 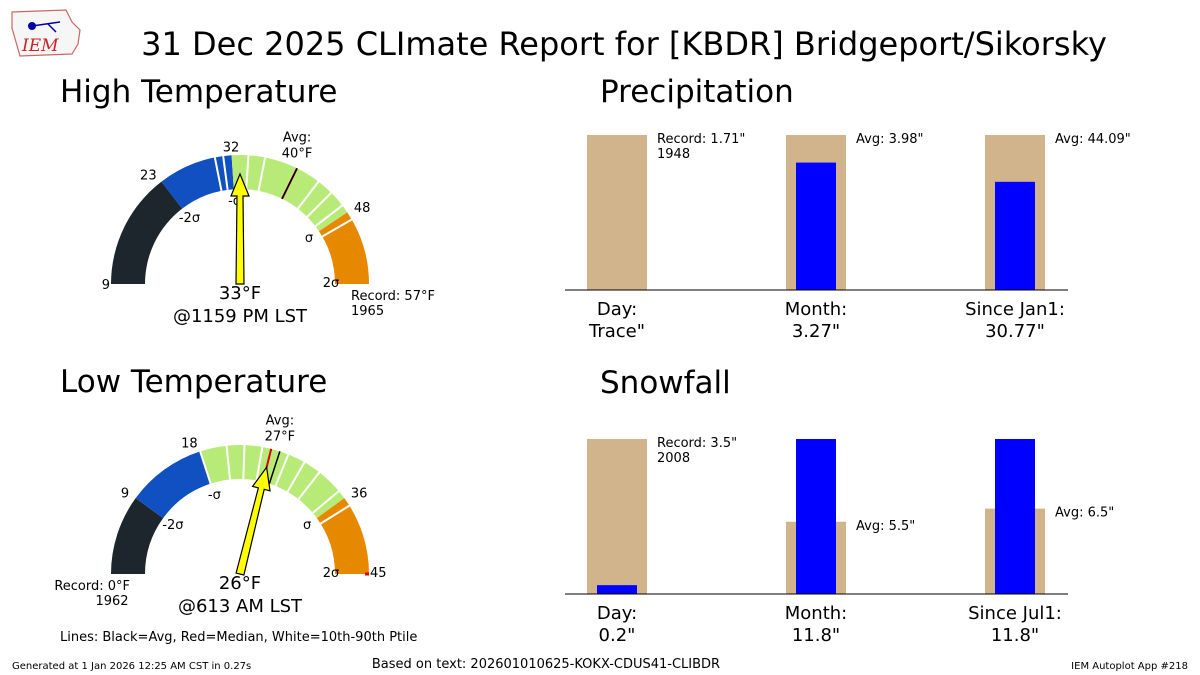 What do you see at coordinates (816, 331) in the screenshot?
I see `category-value-1: 3.27"` at bounding box center [816, 331].